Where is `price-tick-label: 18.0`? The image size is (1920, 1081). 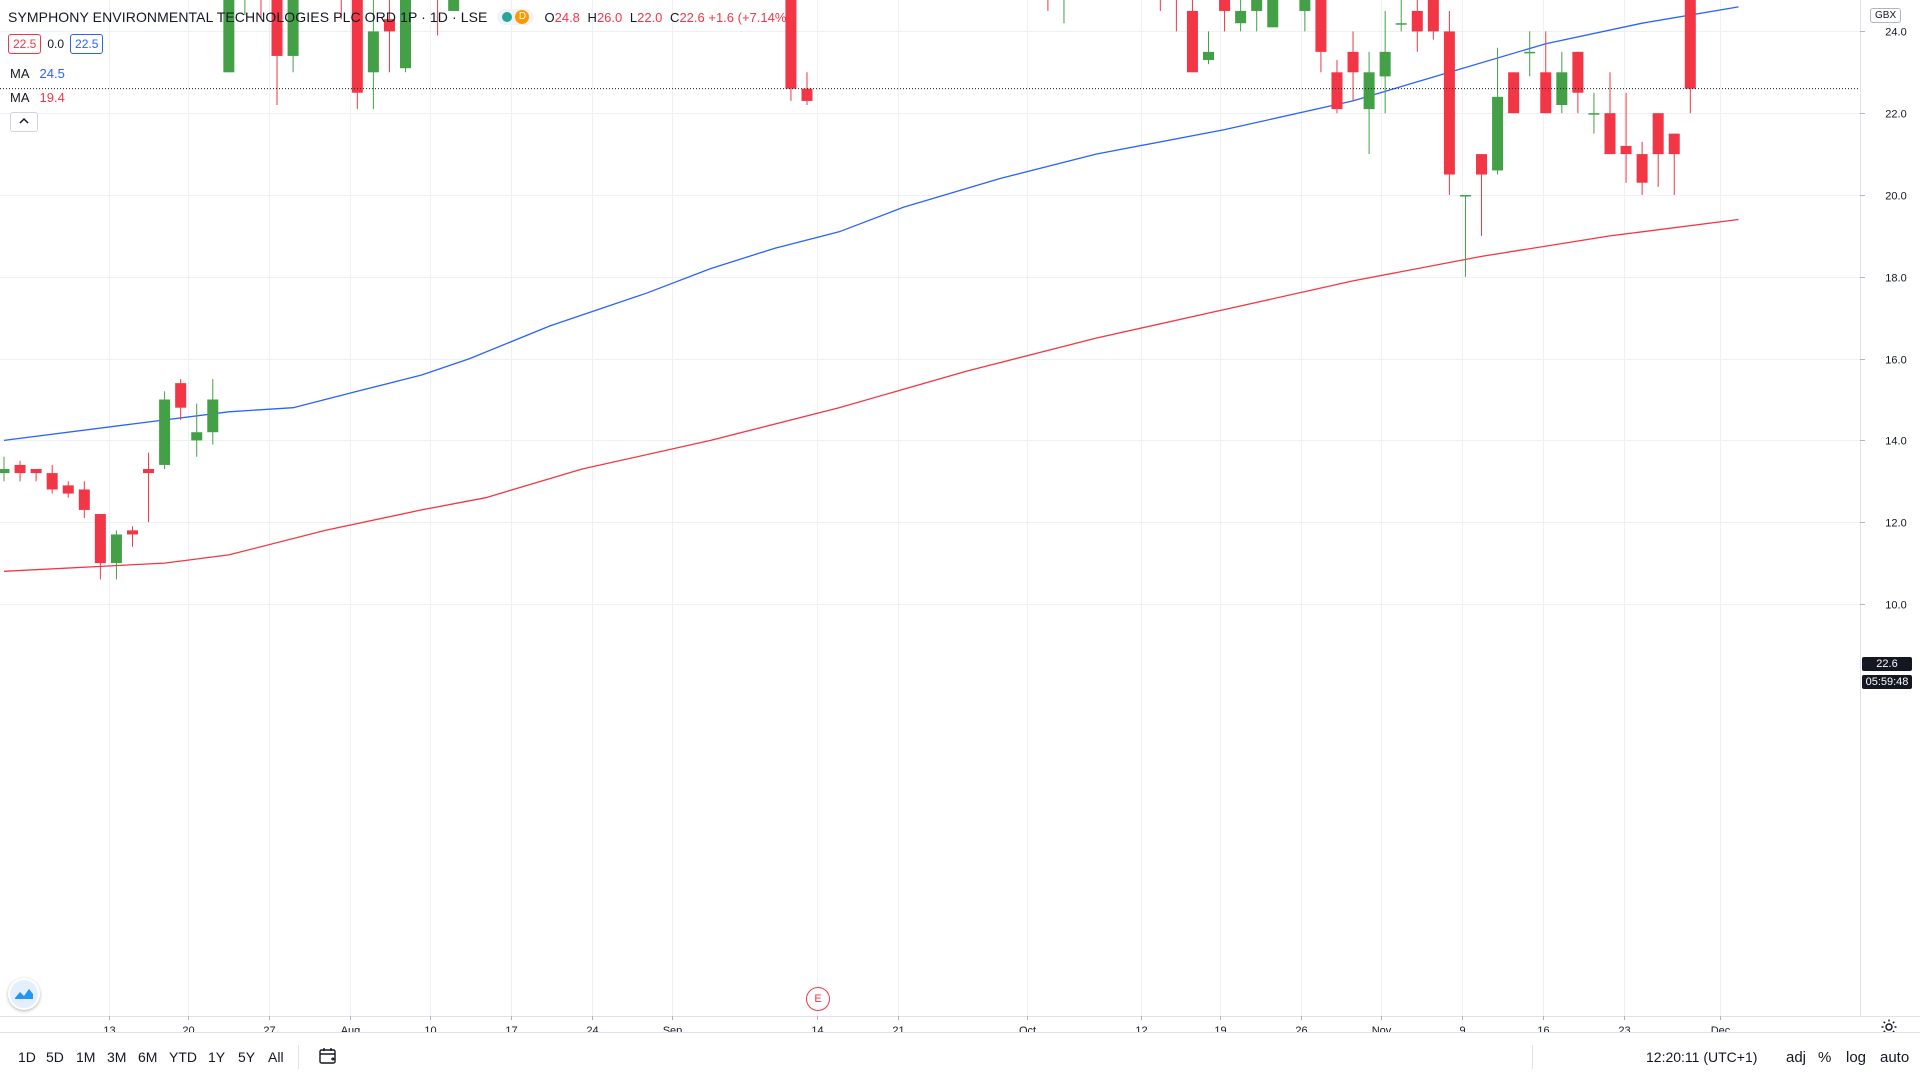
price-tick-label: 18.0 is located at coordinates (1895, 279).